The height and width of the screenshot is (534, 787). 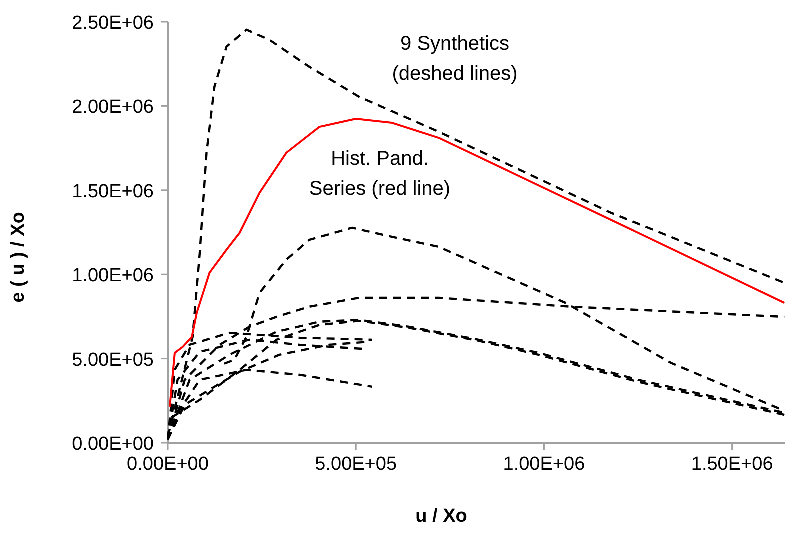 What do you see at coordinates (380, 174) in the screenshot?
I see `annotation: Hist. Pand. Series (red line)` at bounding box center [380, 174].